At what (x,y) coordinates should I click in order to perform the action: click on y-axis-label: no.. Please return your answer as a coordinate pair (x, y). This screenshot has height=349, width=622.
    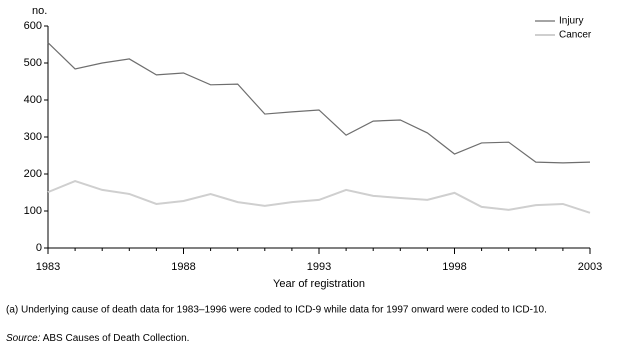
    Looking at the image, I should click on (39, 11).